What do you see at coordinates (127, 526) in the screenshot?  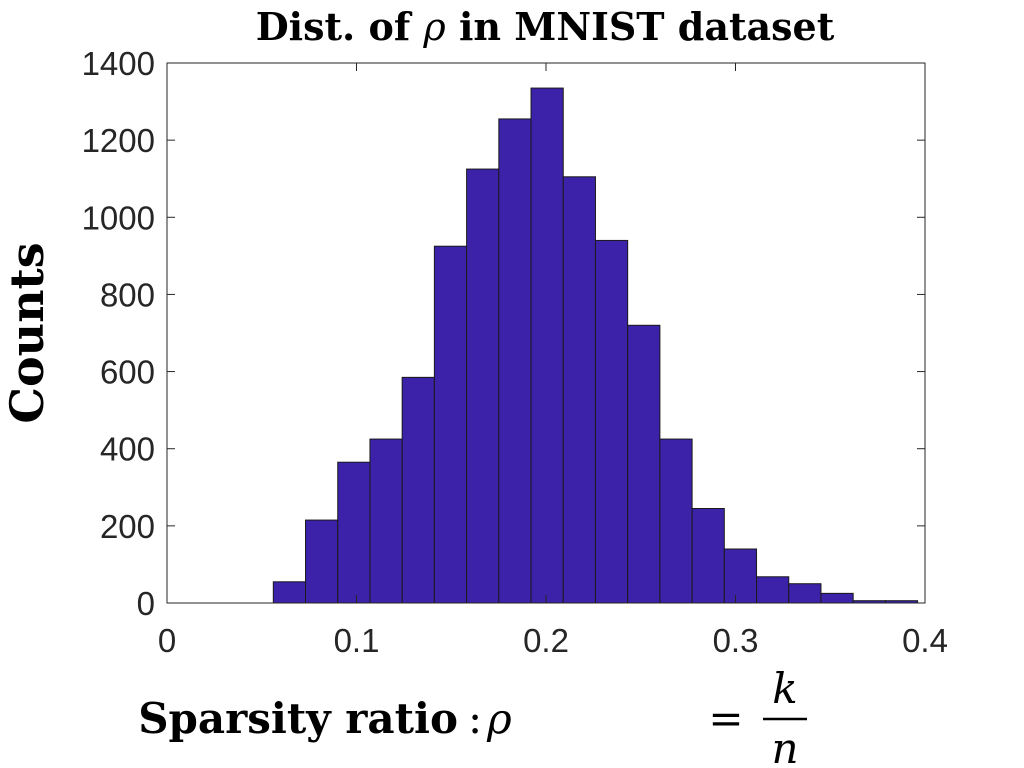 I see `y-tick-label: 200` at bounding box center [127, 526].